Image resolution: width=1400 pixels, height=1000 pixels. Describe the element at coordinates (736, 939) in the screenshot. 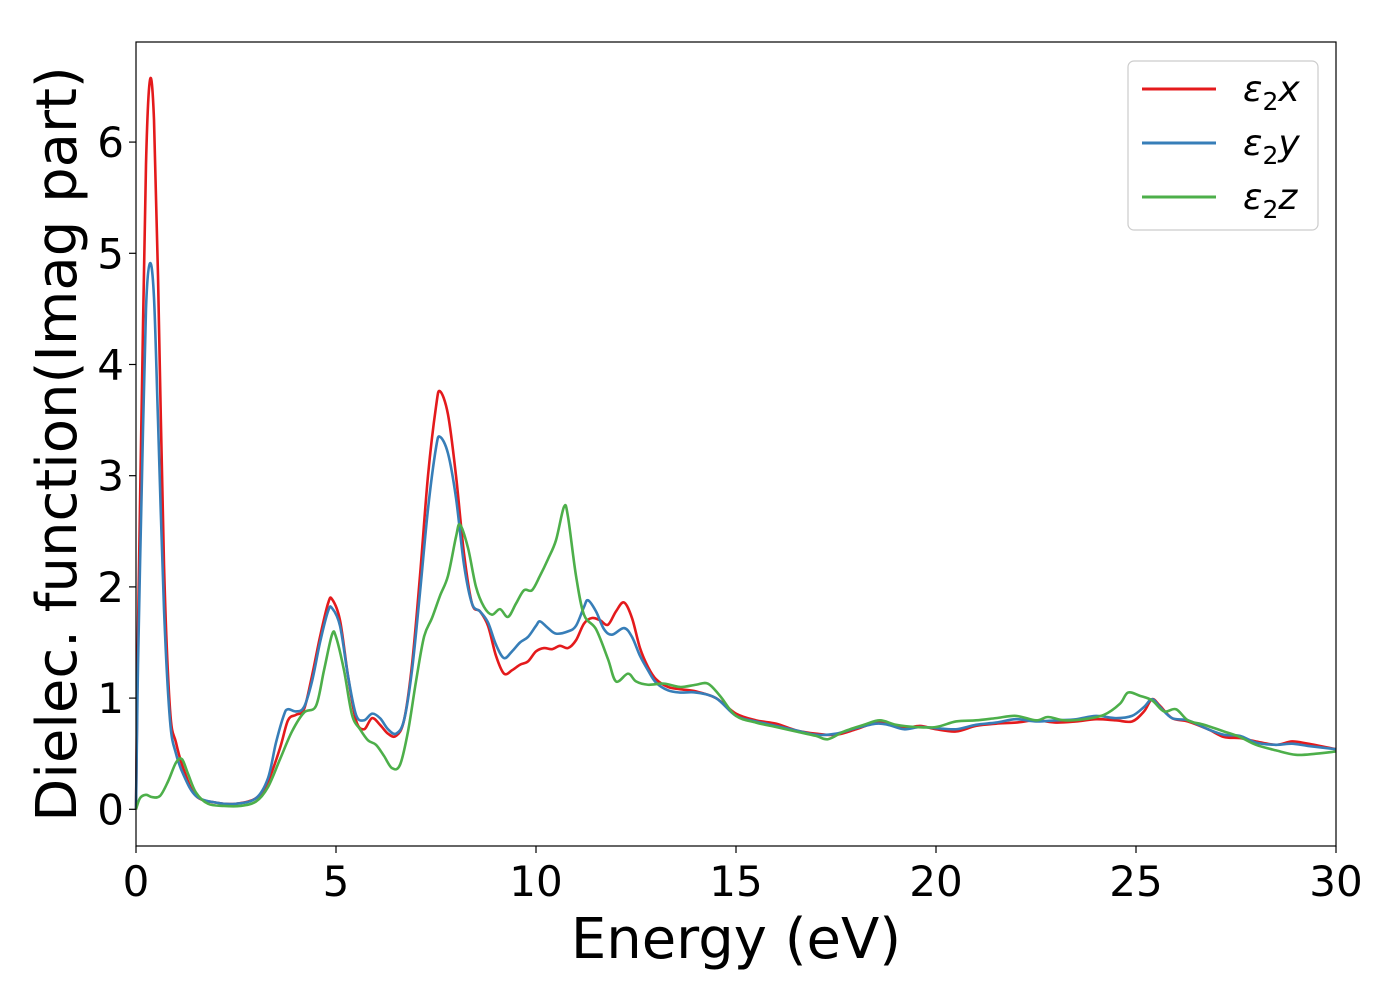

I see `x-axis-title: Energy (eV)` at that location.